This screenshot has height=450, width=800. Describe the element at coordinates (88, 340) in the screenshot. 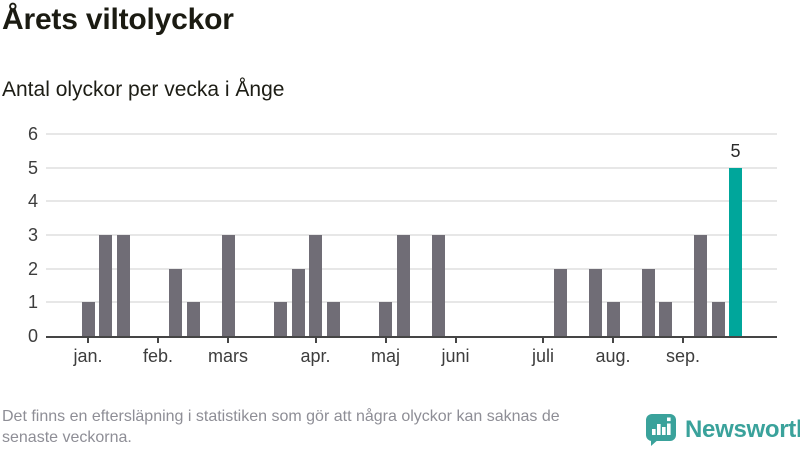

I see `x-axis-tick-jan` at that location.